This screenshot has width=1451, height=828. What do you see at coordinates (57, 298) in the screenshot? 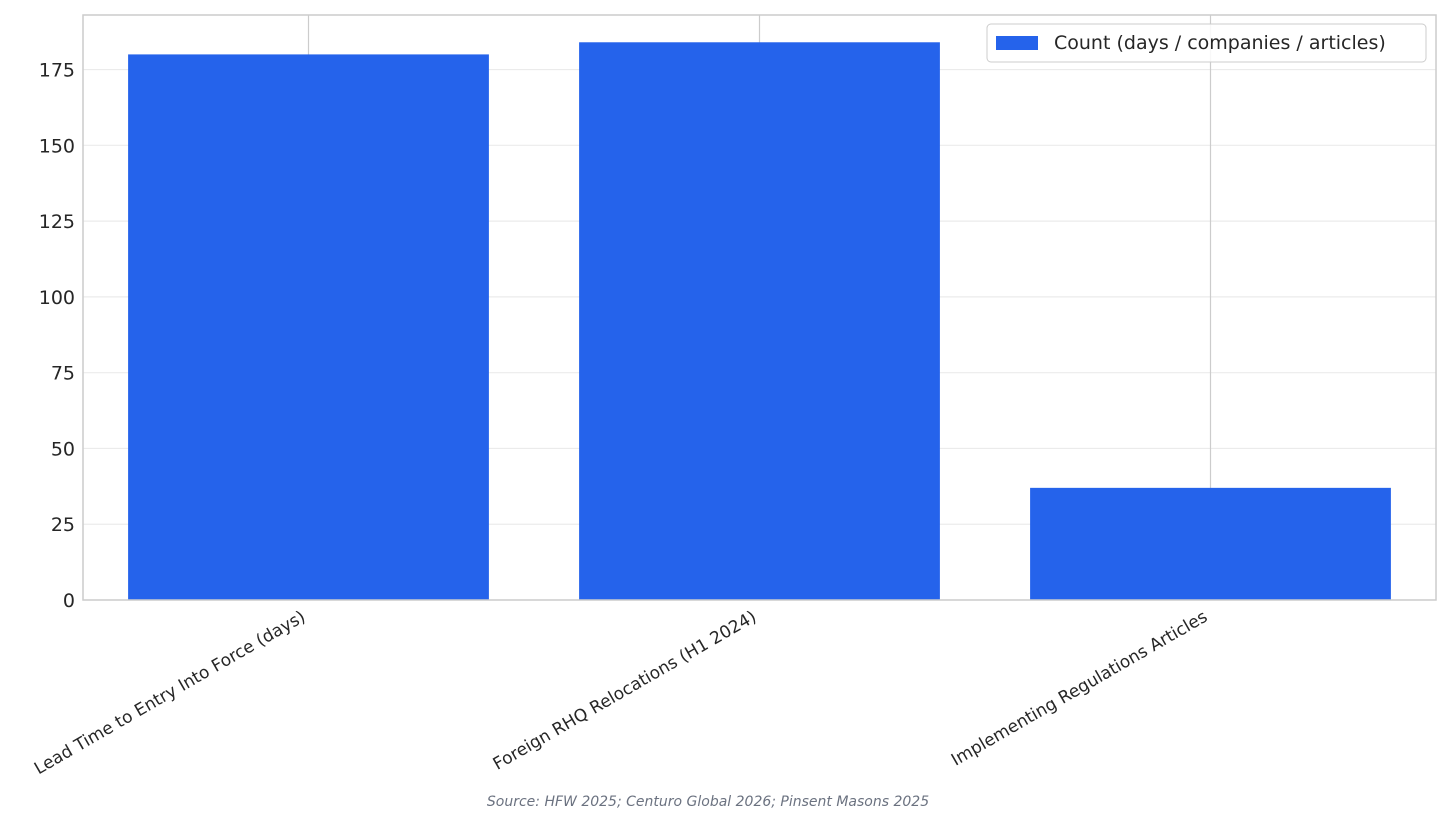
I see `y-tick-label: 100` at bounding box center [57, 298].